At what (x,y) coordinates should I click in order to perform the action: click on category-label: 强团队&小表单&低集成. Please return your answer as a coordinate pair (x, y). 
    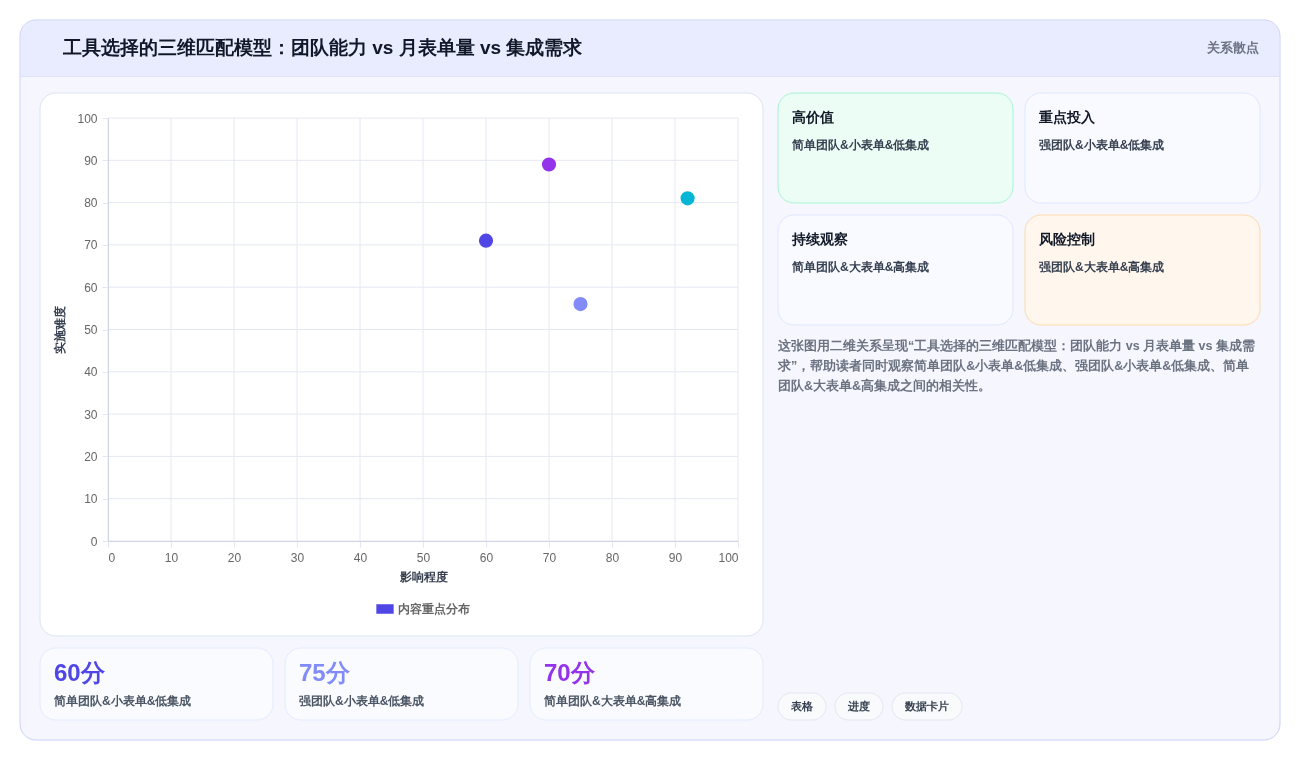
    Looking at the image, I should click on (362, 701).